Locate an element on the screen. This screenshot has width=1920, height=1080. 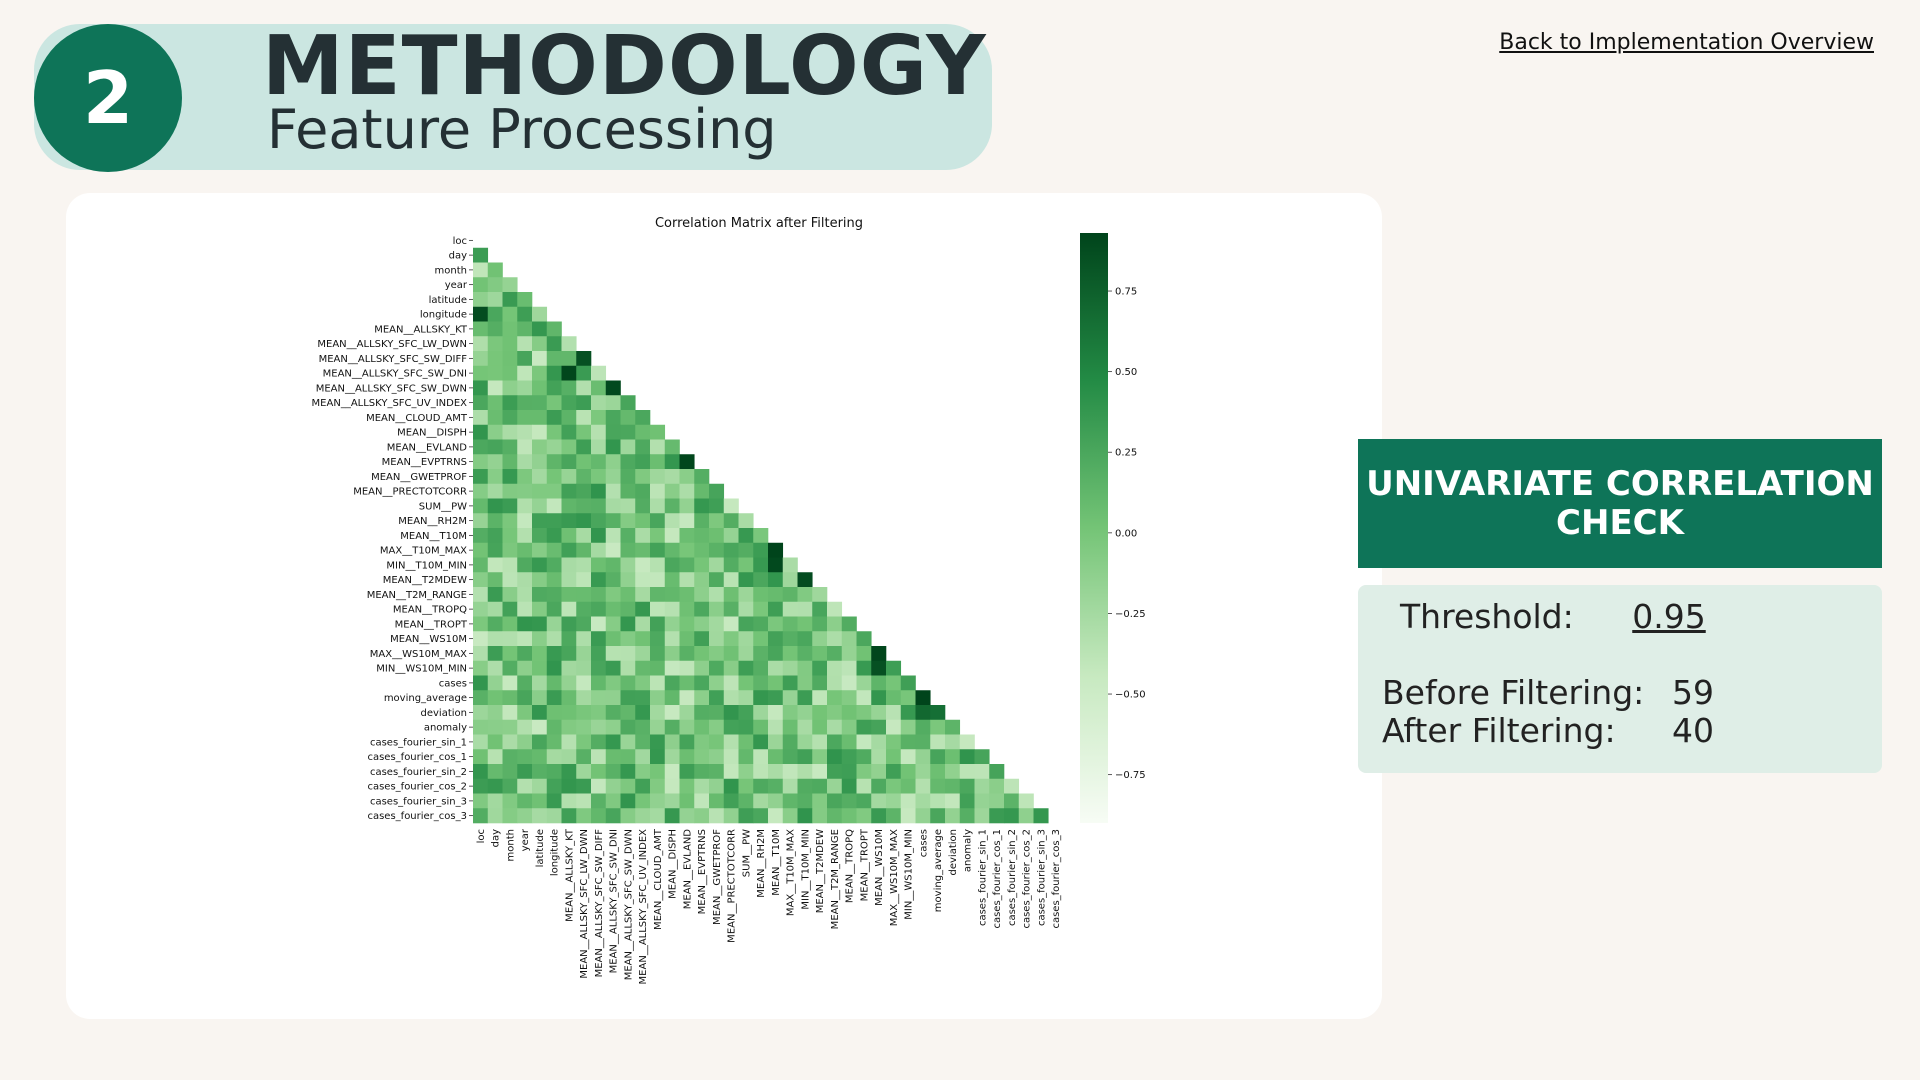
y-tick-label: MEAN__ALLSKY_SFC_UV_INDEX is located at coordinates (390, 403).